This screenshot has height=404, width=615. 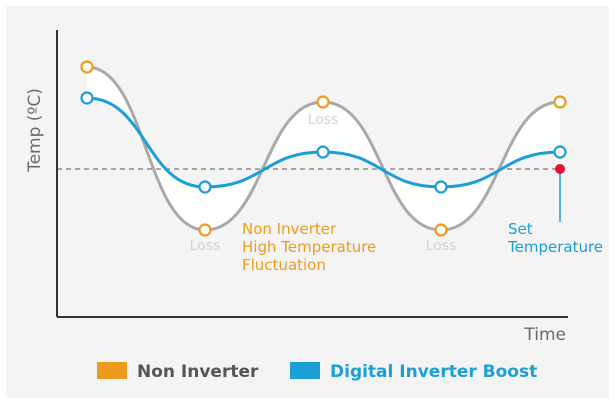 I want to click on annotation-line-1: Non Inverter, so click(x=289, y=229).